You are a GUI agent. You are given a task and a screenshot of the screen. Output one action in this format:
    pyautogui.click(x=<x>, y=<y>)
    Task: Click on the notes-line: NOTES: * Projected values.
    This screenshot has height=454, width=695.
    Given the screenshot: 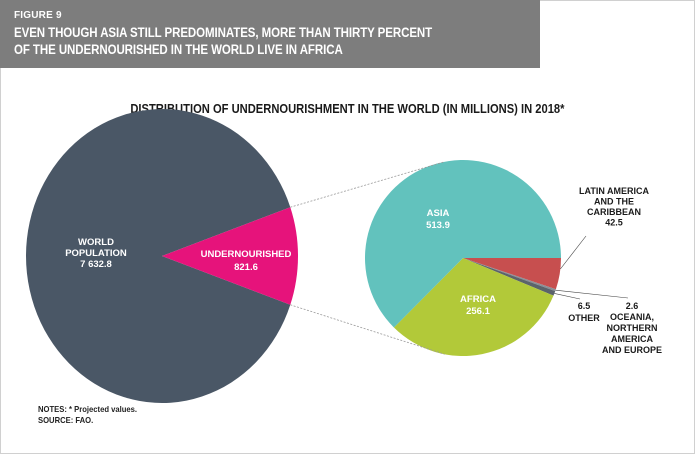 What is the action you would take?
    pyautogui.click(x=88, y=409)
    